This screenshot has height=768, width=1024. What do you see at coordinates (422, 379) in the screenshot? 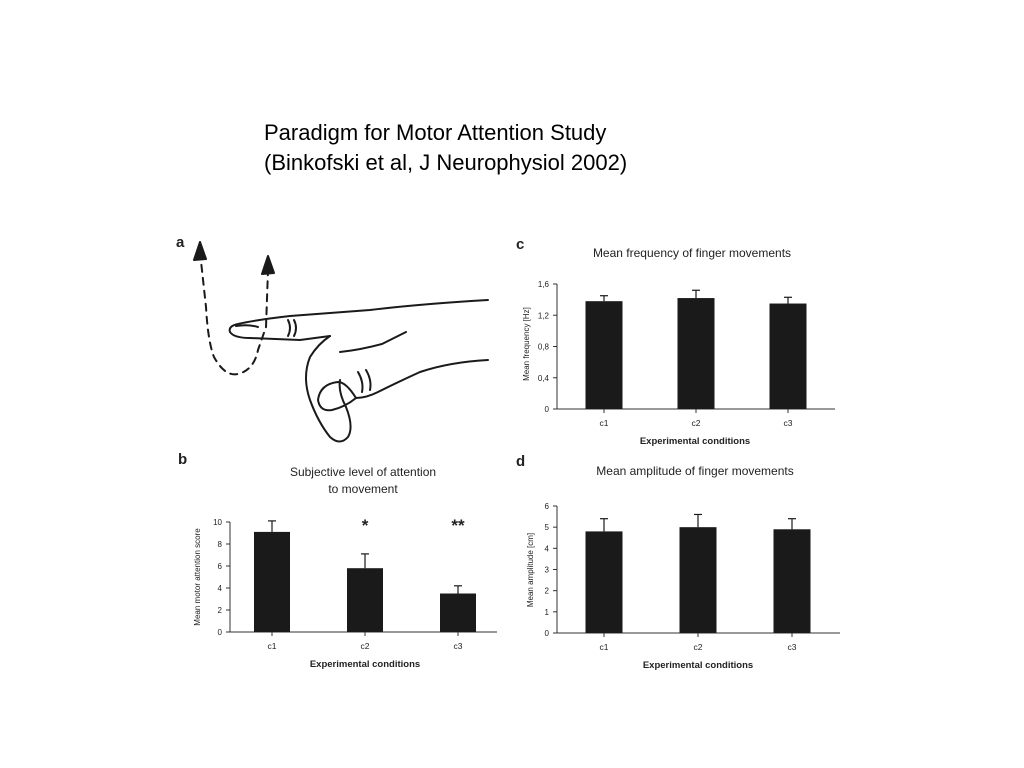
I see `hand-back` at bounding box center [422, 379].